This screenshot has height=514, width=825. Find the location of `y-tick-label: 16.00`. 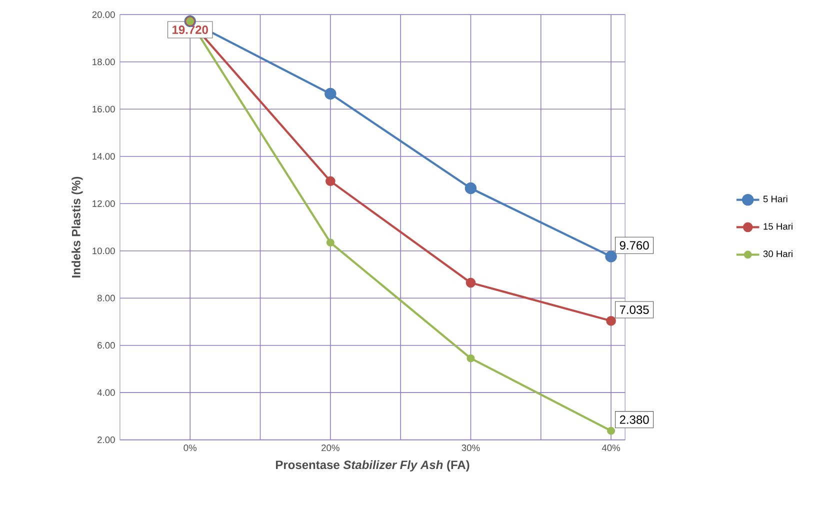

y-tick-label: 16.00 is located at coordinates (103, 109).